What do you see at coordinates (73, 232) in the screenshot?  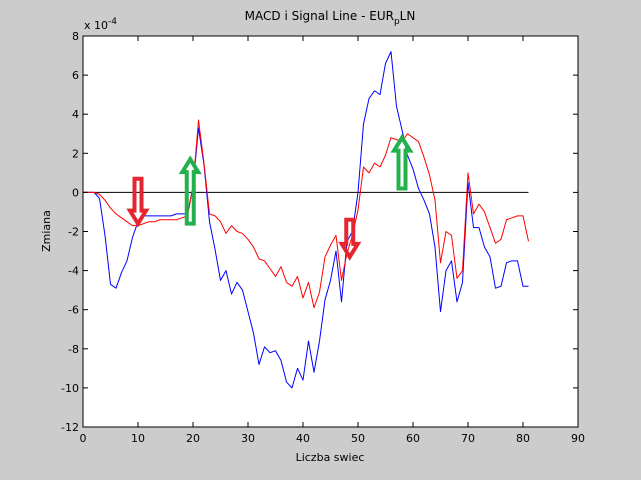 I see `y-tick-label: -2` at bounding box center [73, 232].